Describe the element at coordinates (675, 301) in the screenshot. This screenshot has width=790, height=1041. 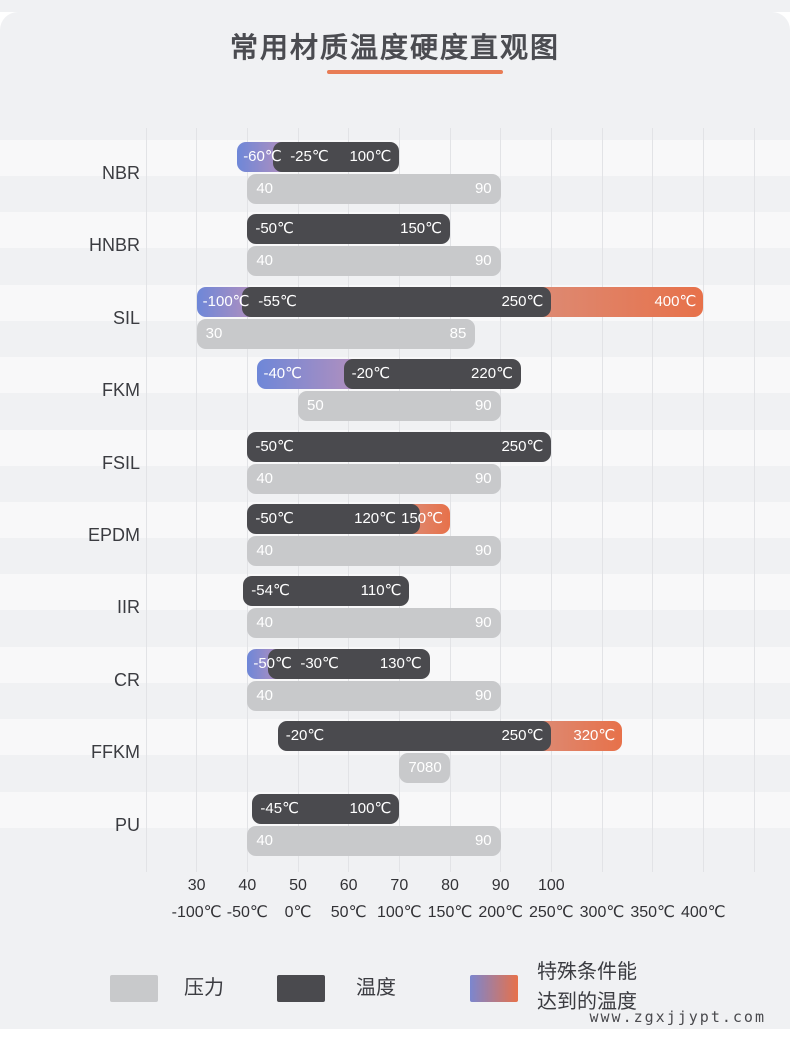
I see `special-hot-label: 400℃` at that location.